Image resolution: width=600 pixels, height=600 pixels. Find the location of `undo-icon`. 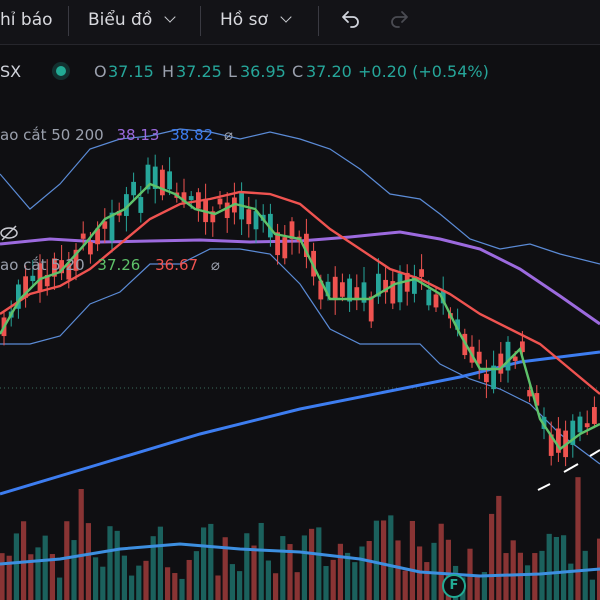

undo-icon is located at coordinates (350, 20).